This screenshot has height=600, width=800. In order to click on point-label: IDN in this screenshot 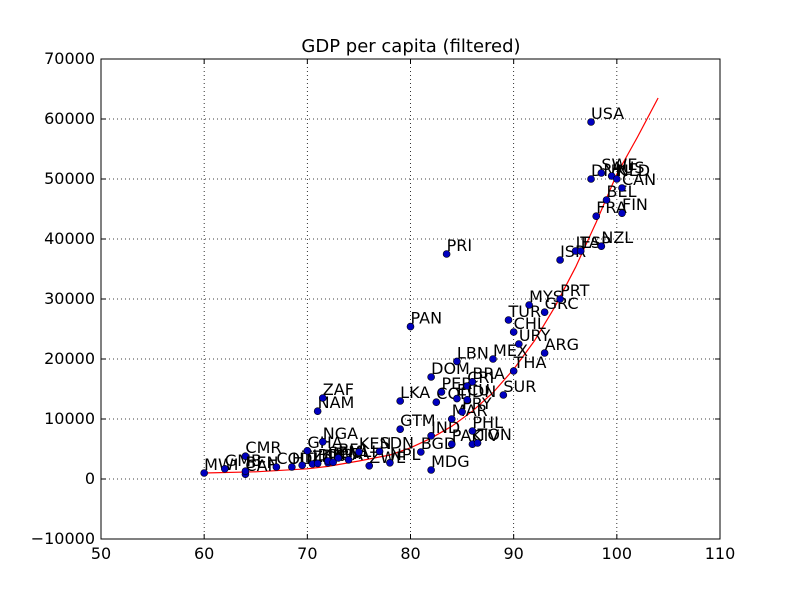, I will do `click(481, 391)`.